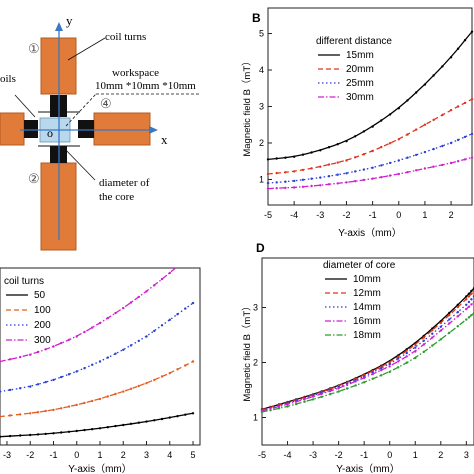 The width and height of the screenshot is (474, 474). What do you see at coordinates (415, 455) in the screenshot?
I see `x-tick-label: 1` at bounding box center [415, 455].